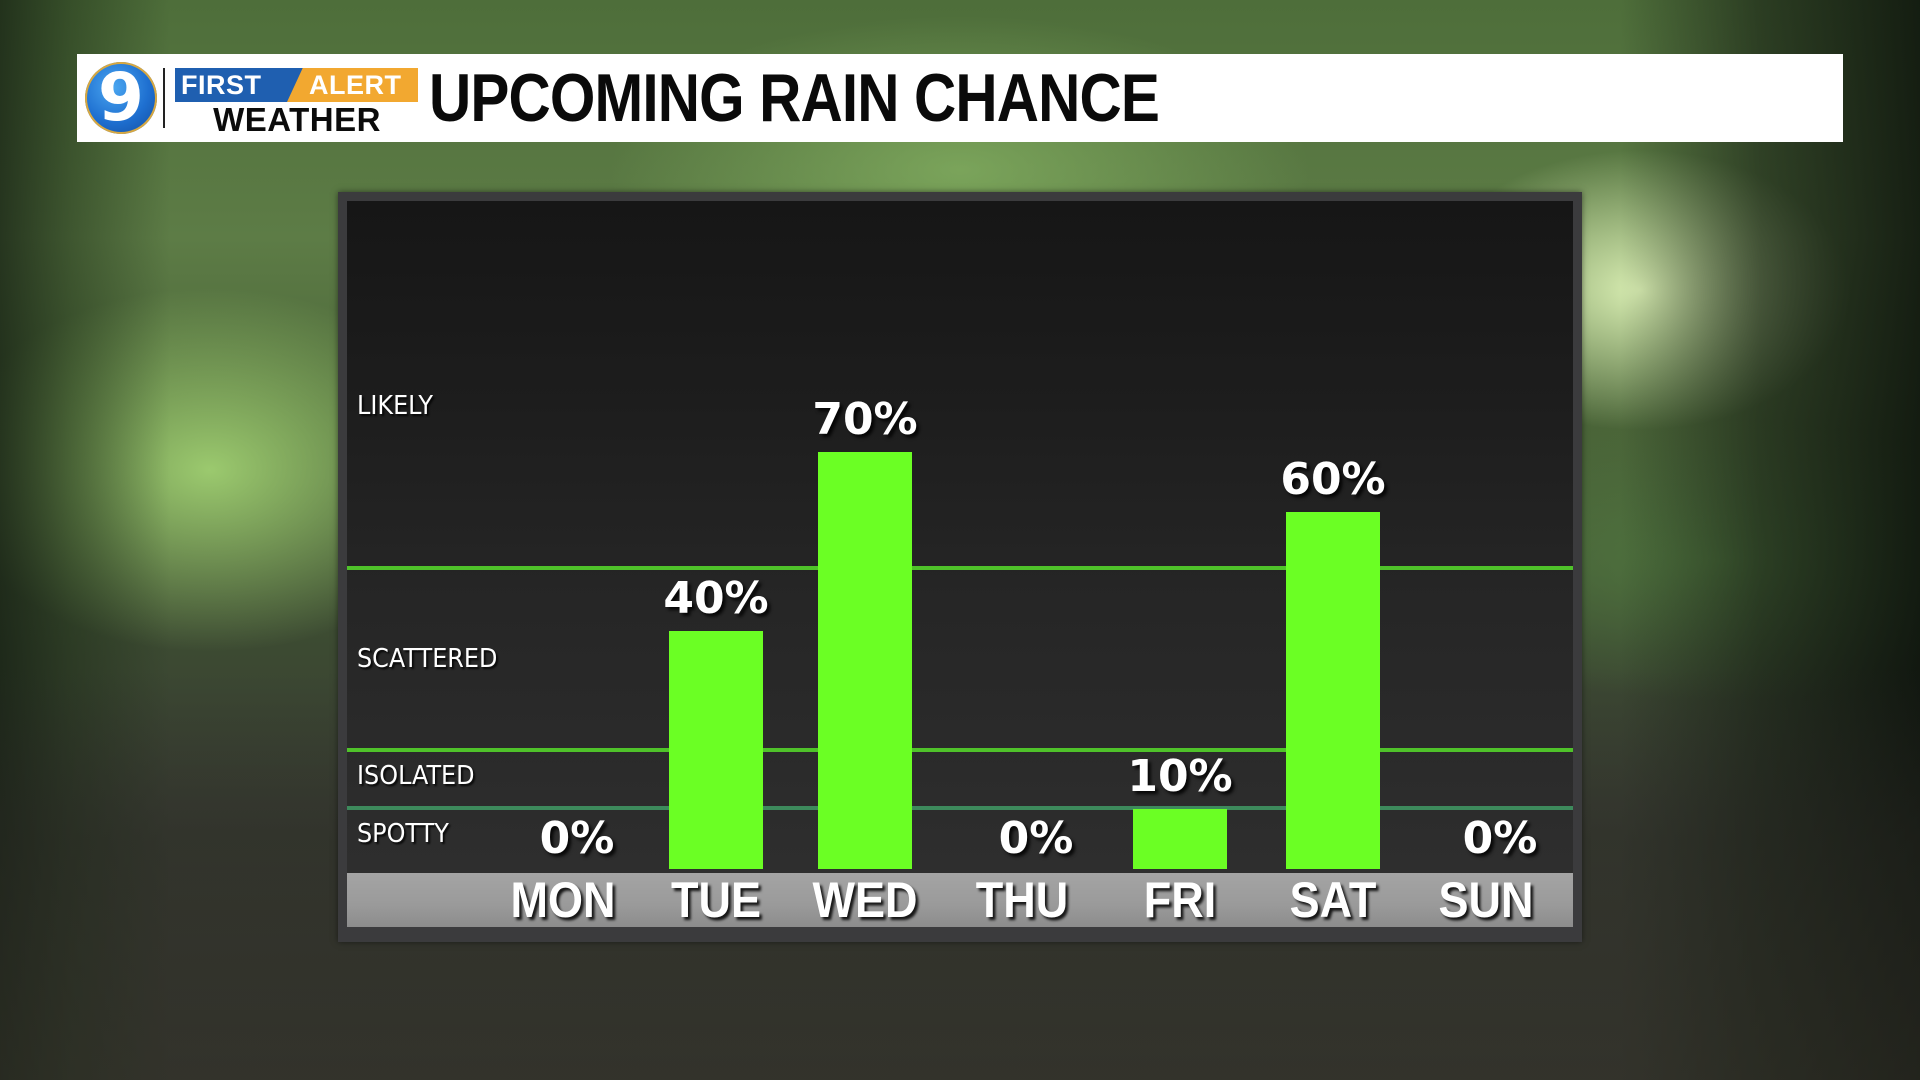 The width and height of the screenshot is (1920, 1080). I want to click on header-divider, so click(164, 98).